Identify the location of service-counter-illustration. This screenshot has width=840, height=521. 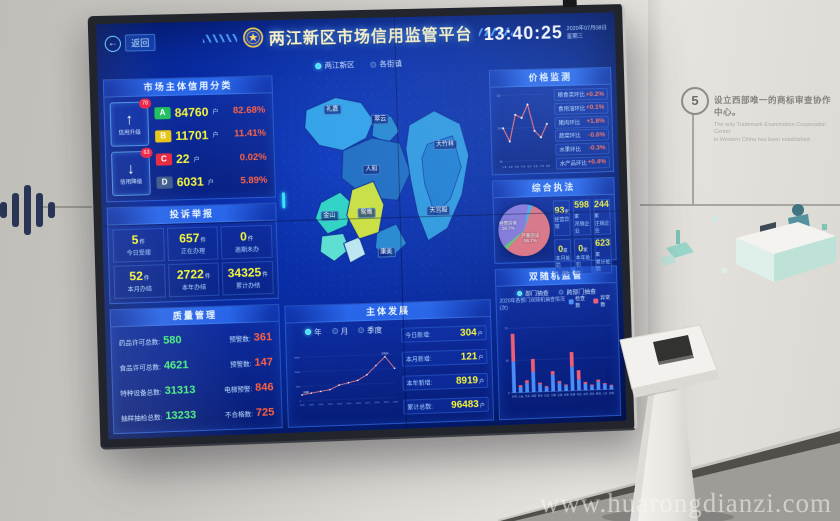
(748, 243).